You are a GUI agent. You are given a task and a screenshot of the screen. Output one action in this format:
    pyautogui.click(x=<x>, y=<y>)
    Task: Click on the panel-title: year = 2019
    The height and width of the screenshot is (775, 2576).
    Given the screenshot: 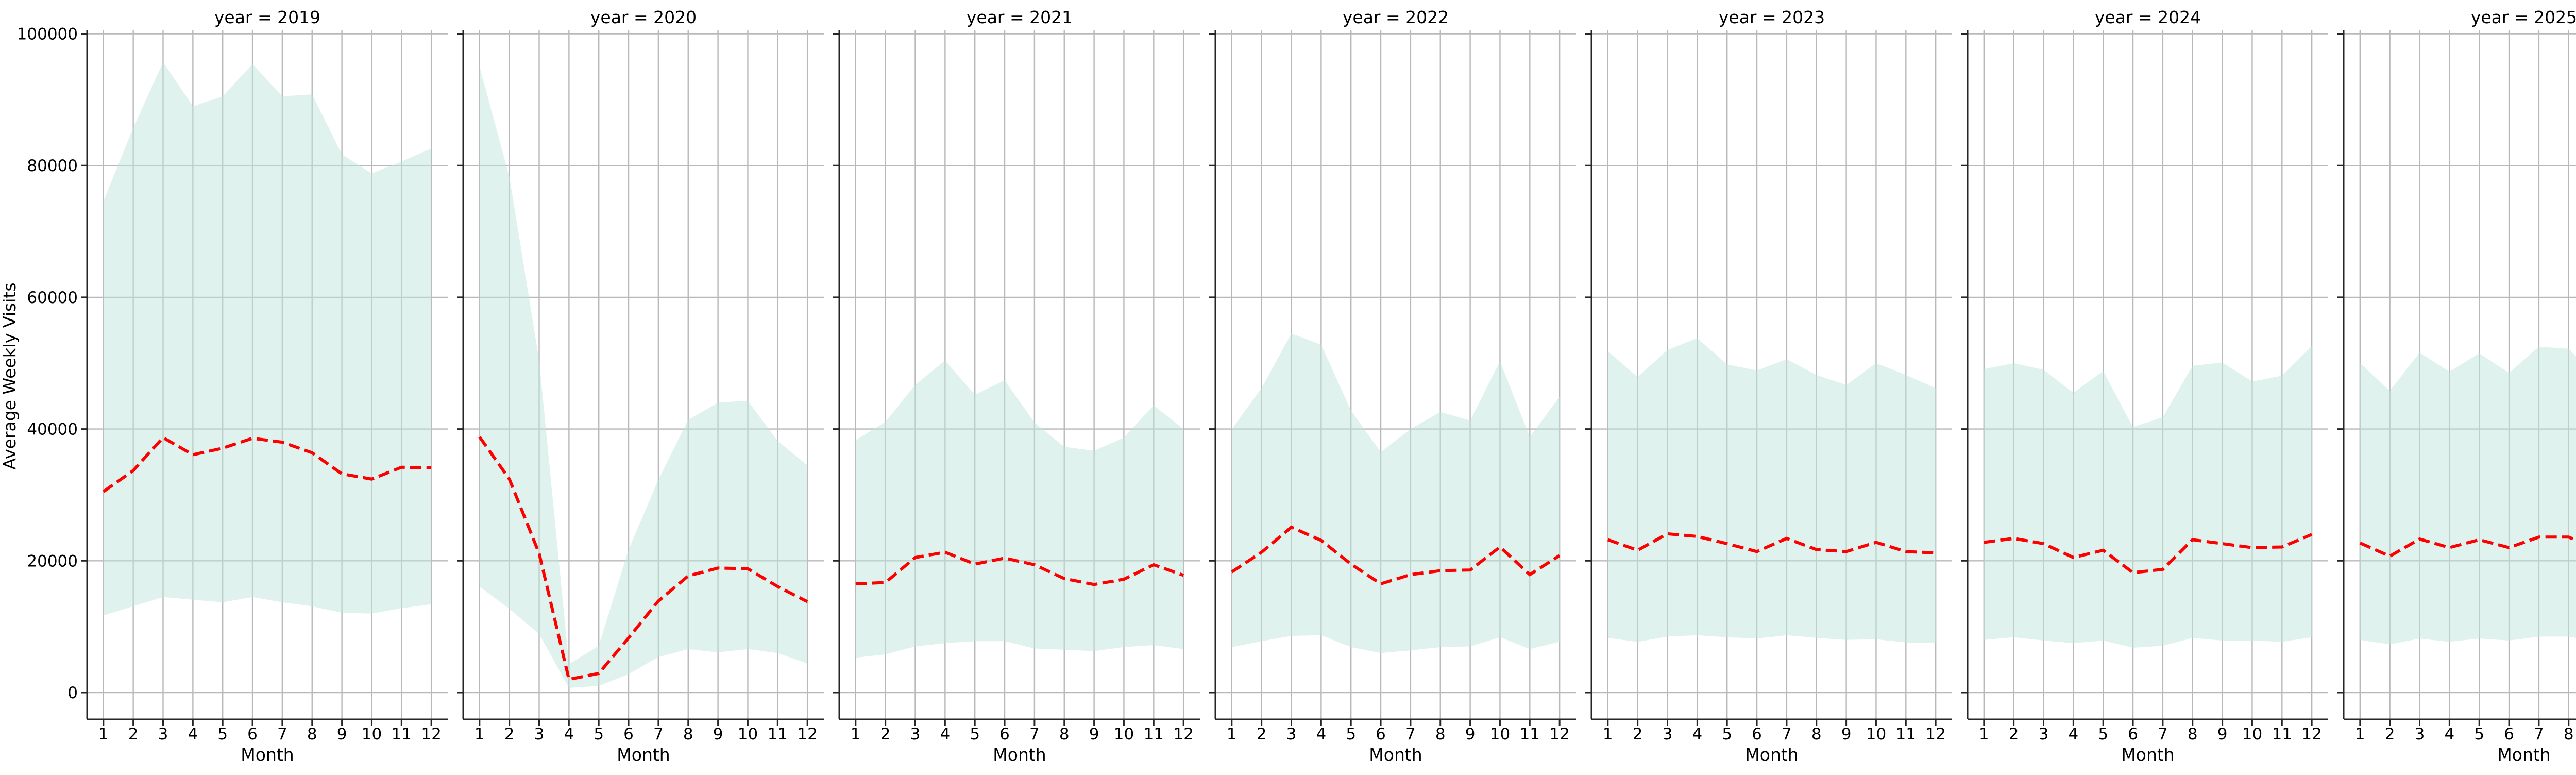 What is the action you would take?
    pyautogui.click(x=267, y=17)
    